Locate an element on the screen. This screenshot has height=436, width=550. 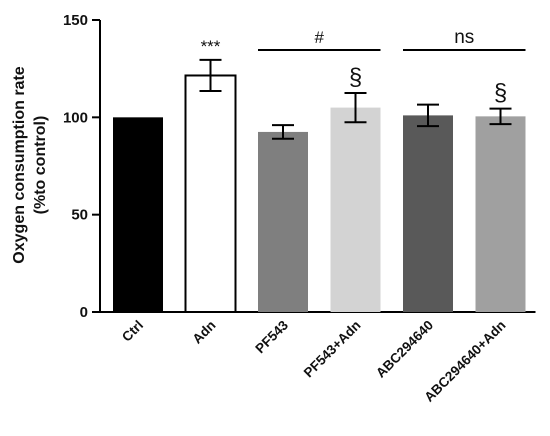
bar-adn is located at coordinates (210, 194).